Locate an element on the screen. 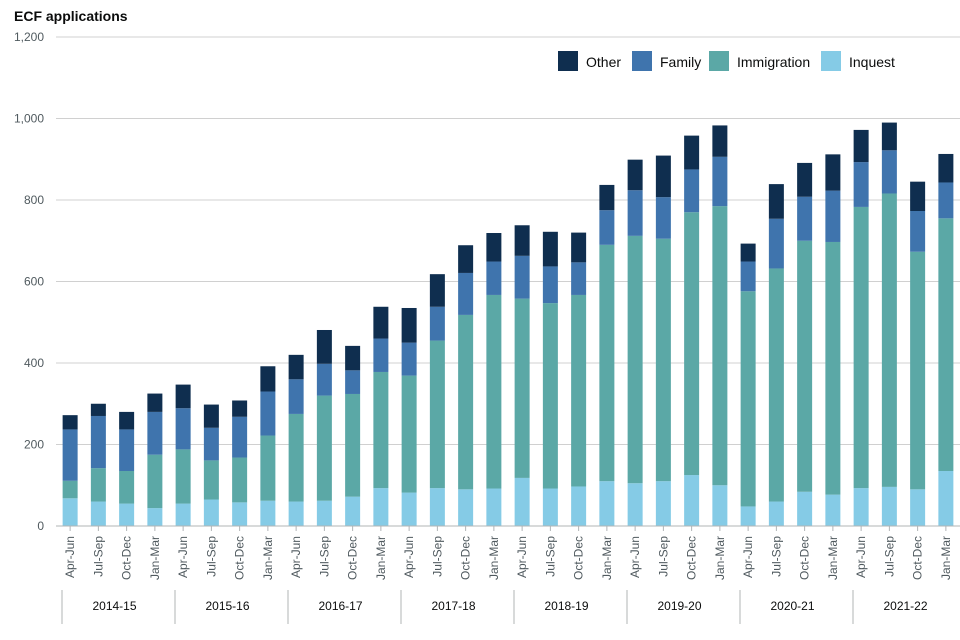 This screenshot has height=640, width=960. y-tick-label: 400 is located at coordinates (34, 363).